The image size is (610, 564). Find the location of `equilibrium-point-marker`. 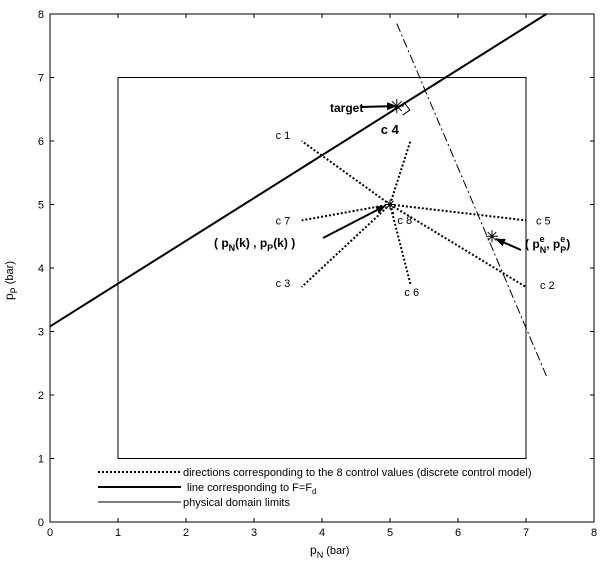

equilibrium-point-marker is located at coordinates (492, 236).